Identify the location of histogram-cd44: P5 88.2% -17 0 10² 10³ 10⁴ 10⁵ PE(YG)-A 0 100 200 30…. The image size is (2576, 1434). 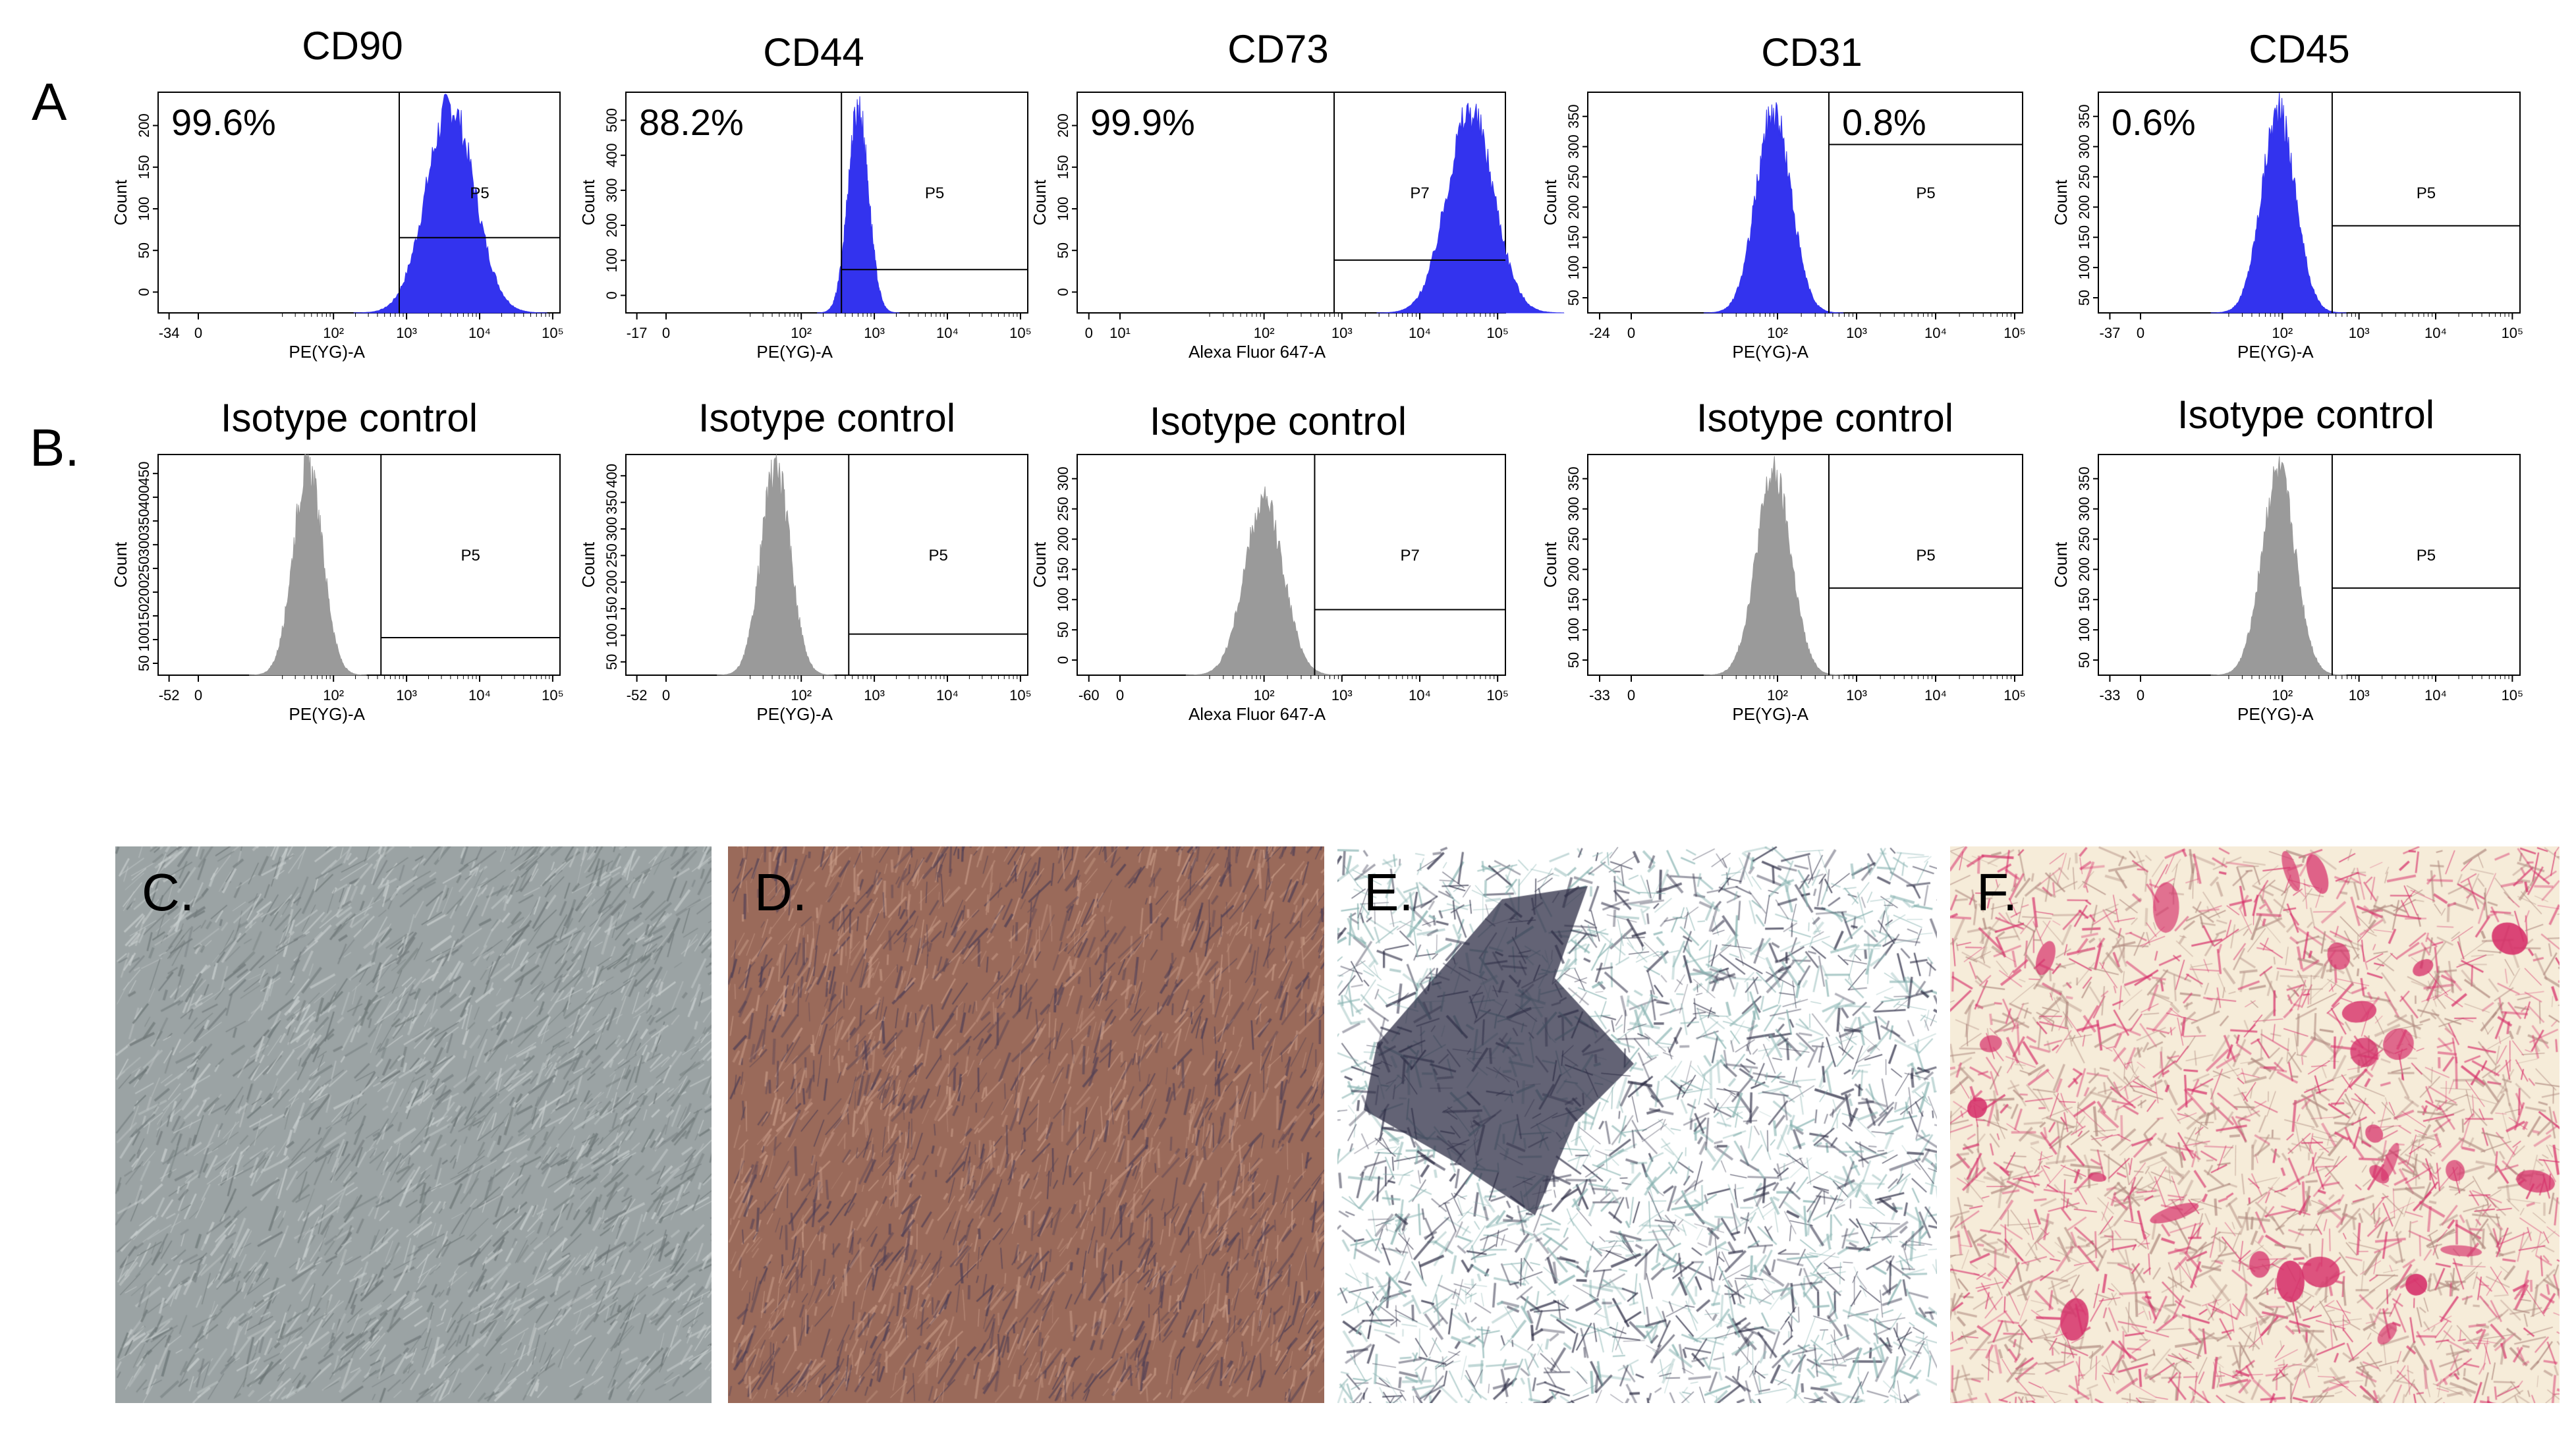
(805, 227).